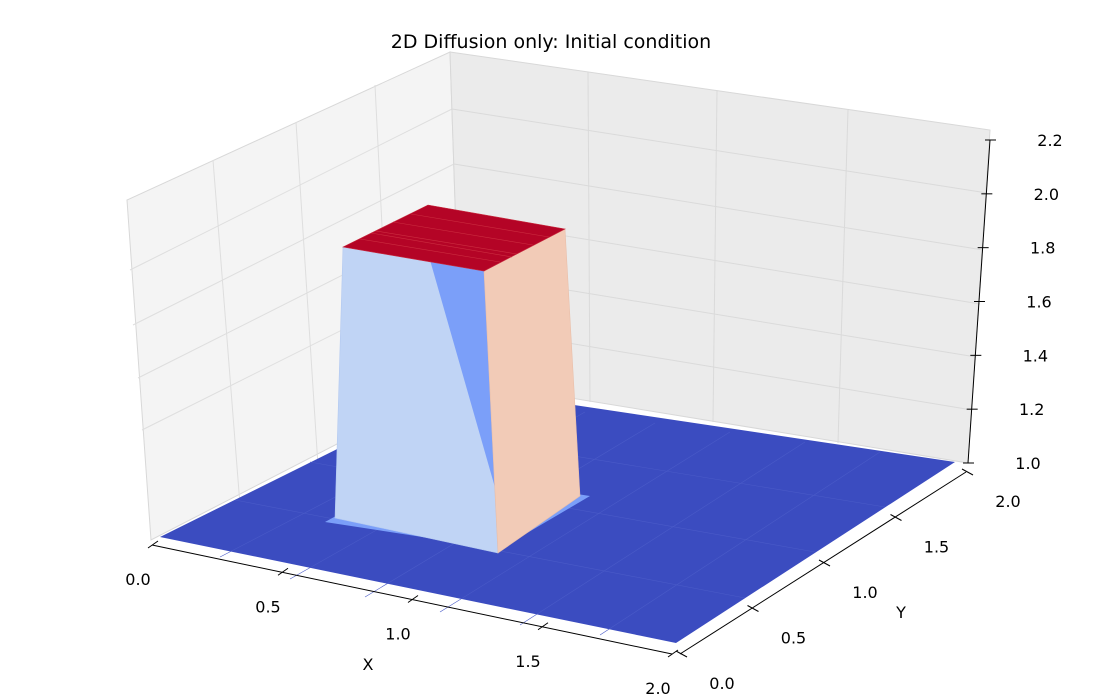 The image size is (1100, 699). Describe the element at coordinates (1042, 248) in the screenshot. I see `z-tick-label: 1.8` at that location.